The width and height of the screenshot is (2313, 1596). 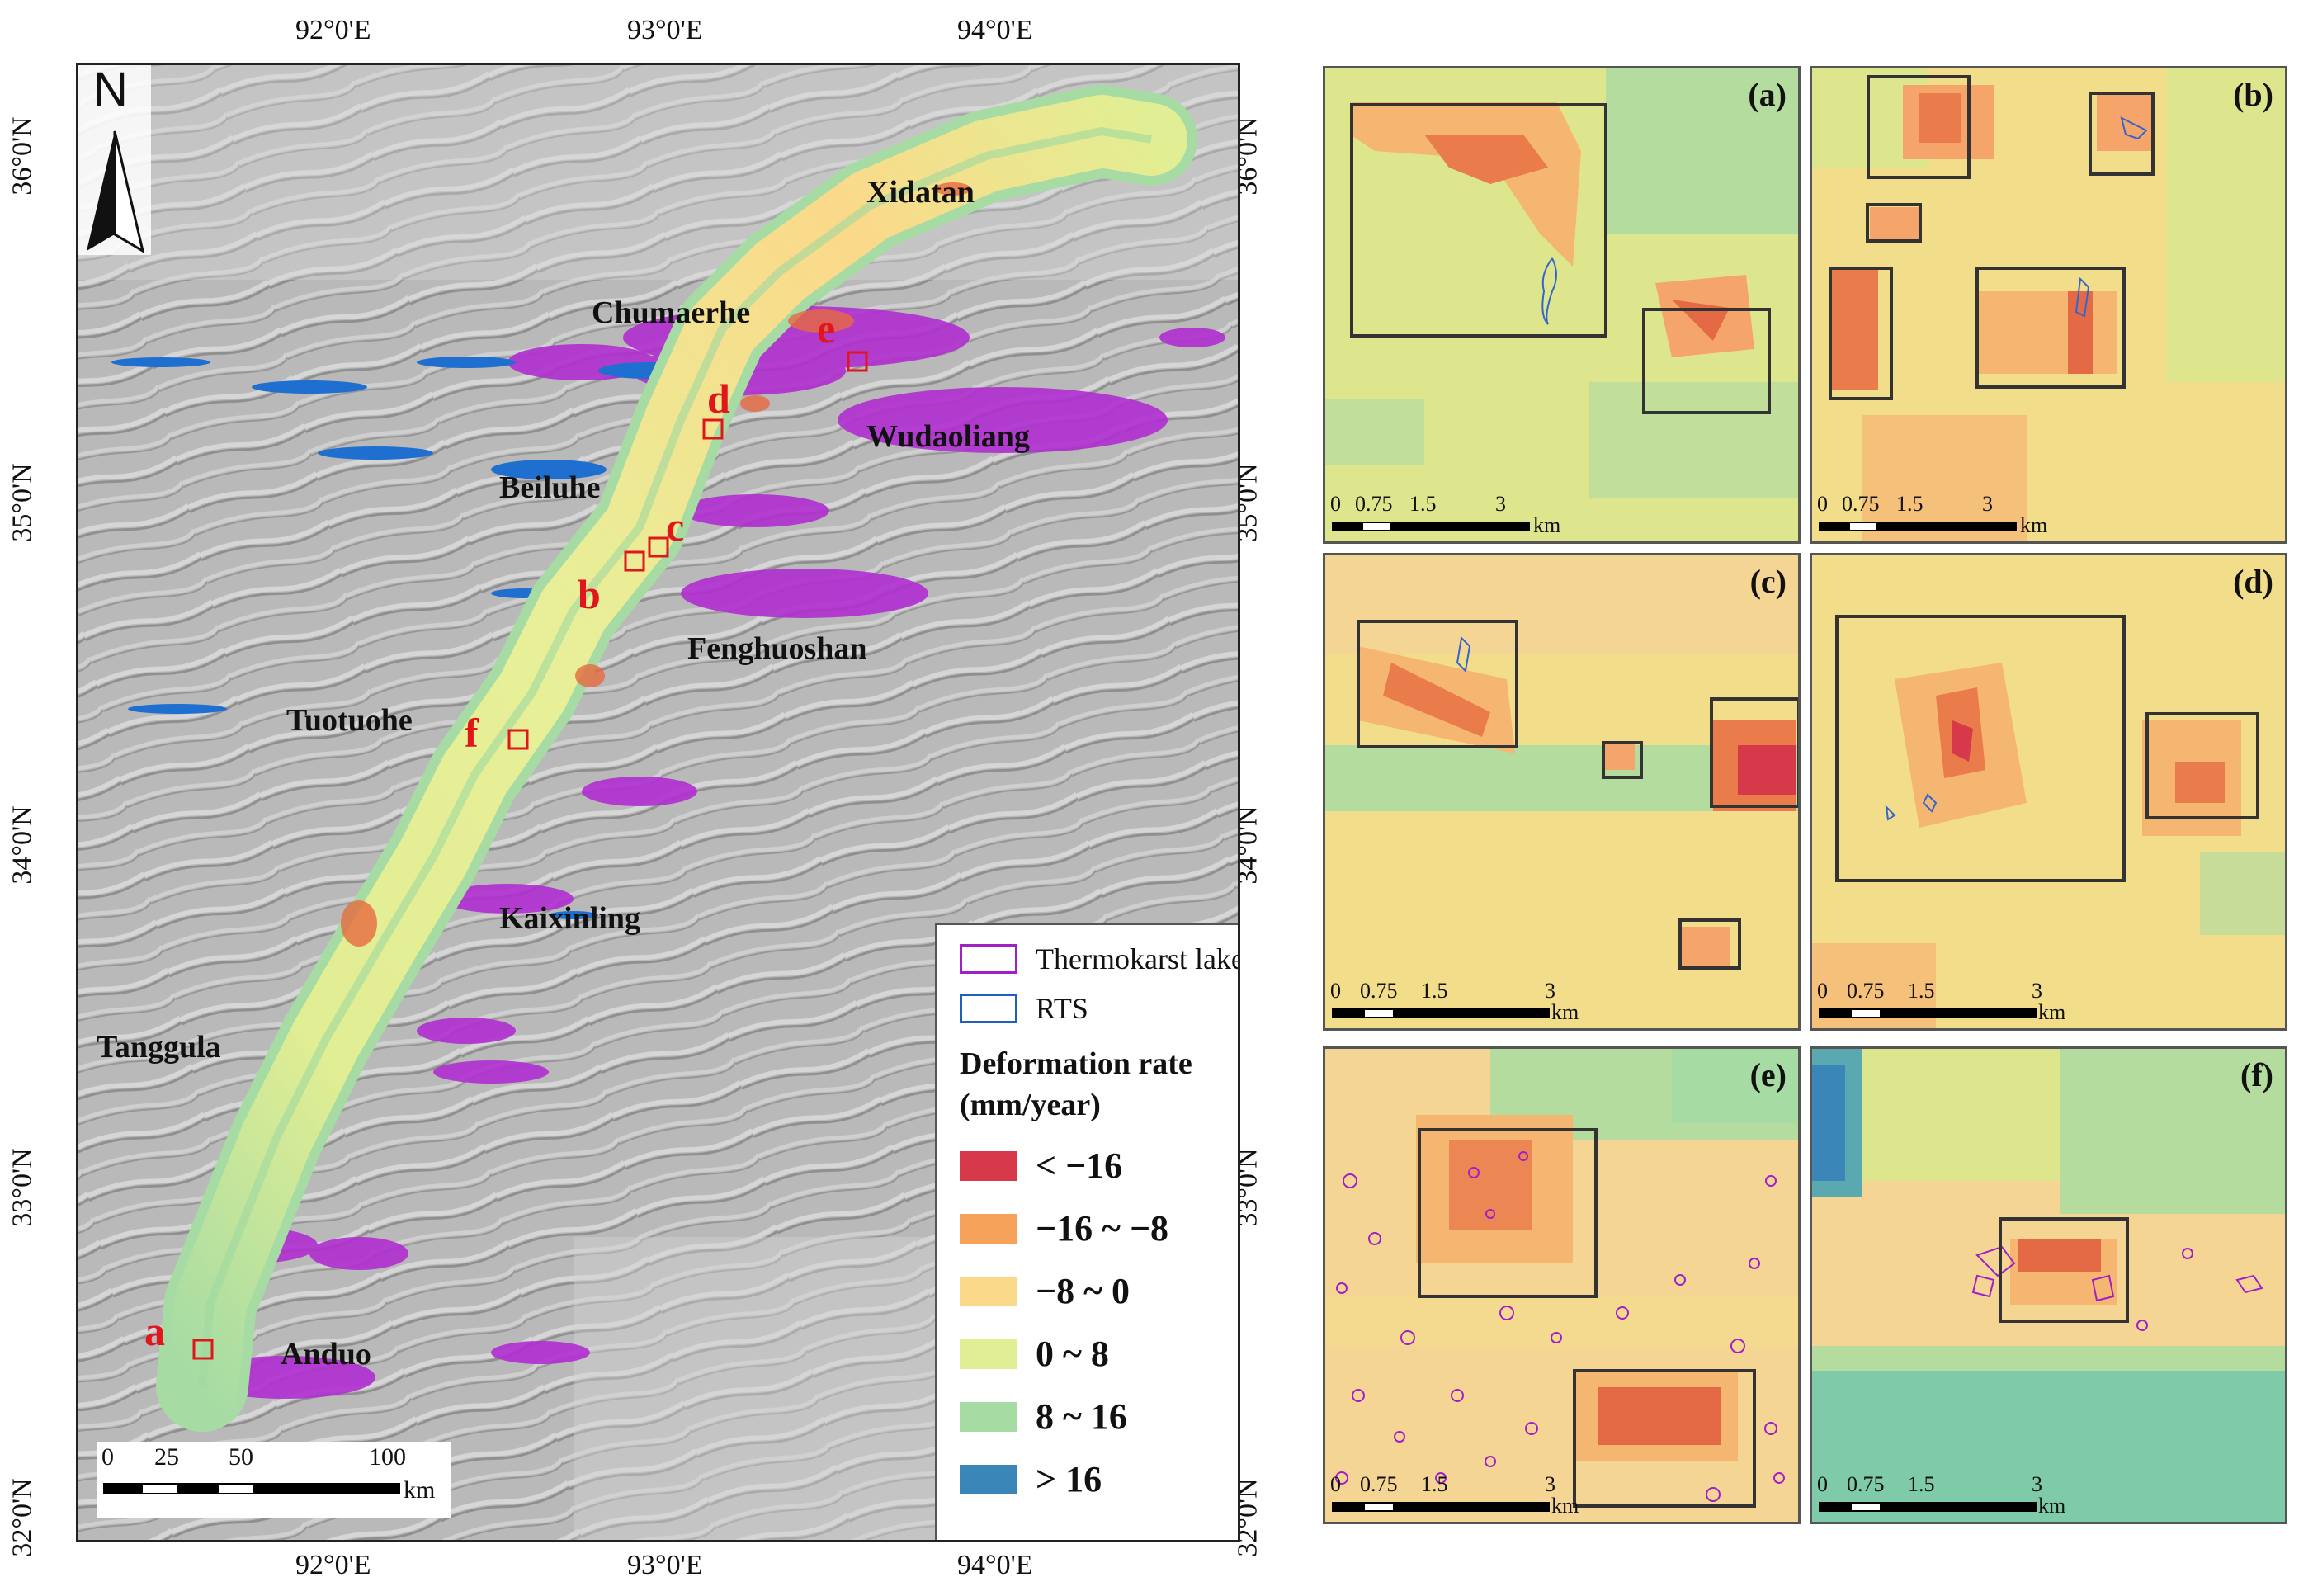 I want to click on north-label: N, so click(x=110, y=89).